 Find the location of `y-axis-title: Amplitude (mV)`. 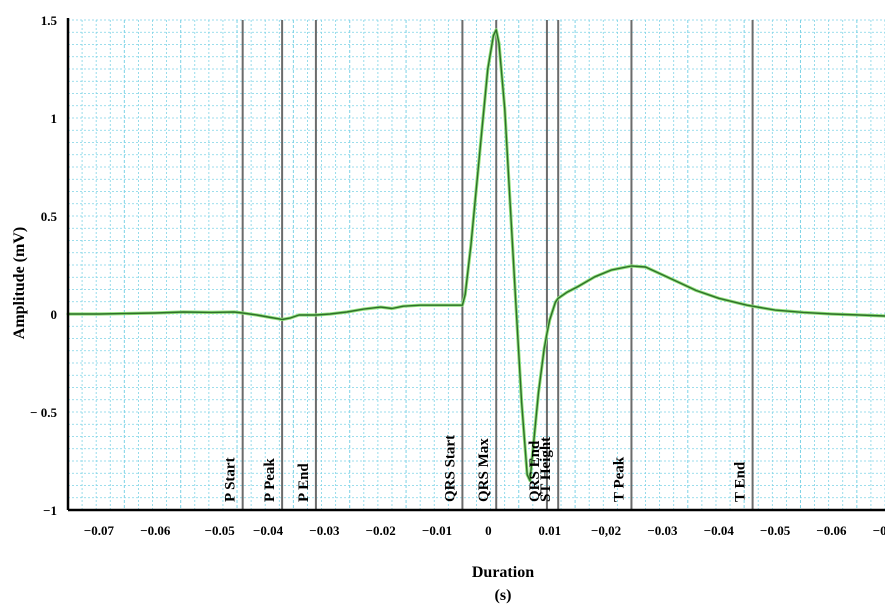

y-axis-title: Amplitude (mV) is located at coordinates (19, 283).